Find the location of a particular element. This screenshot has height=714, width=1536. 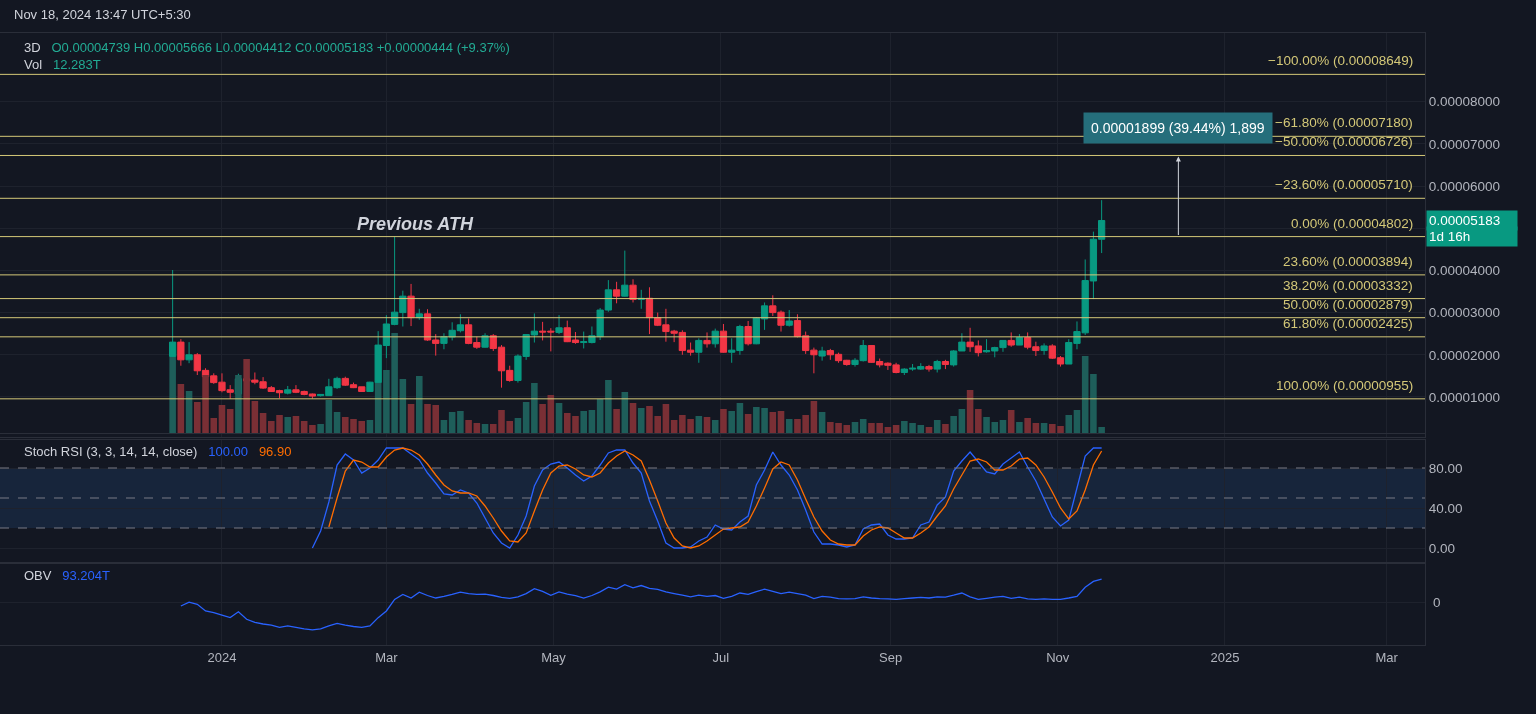

chart-title: OBV is located at coordinates (38, 575).